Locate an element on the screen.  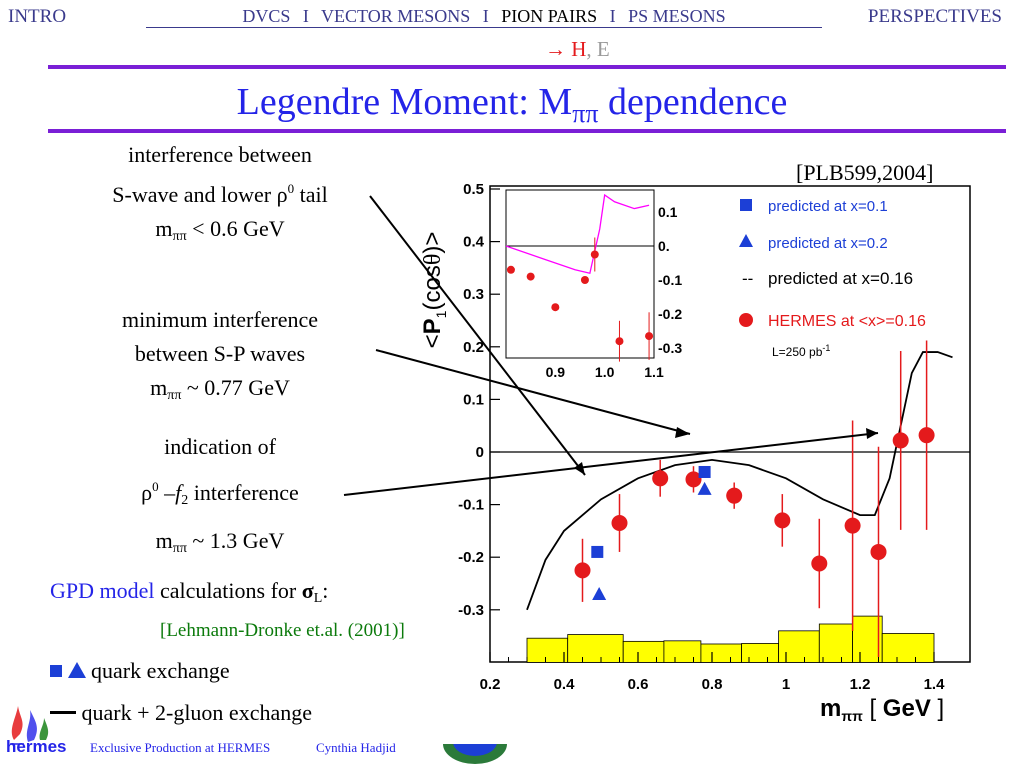
inset-y-tick-label: -0.2 is located at coordinates (670, 314).